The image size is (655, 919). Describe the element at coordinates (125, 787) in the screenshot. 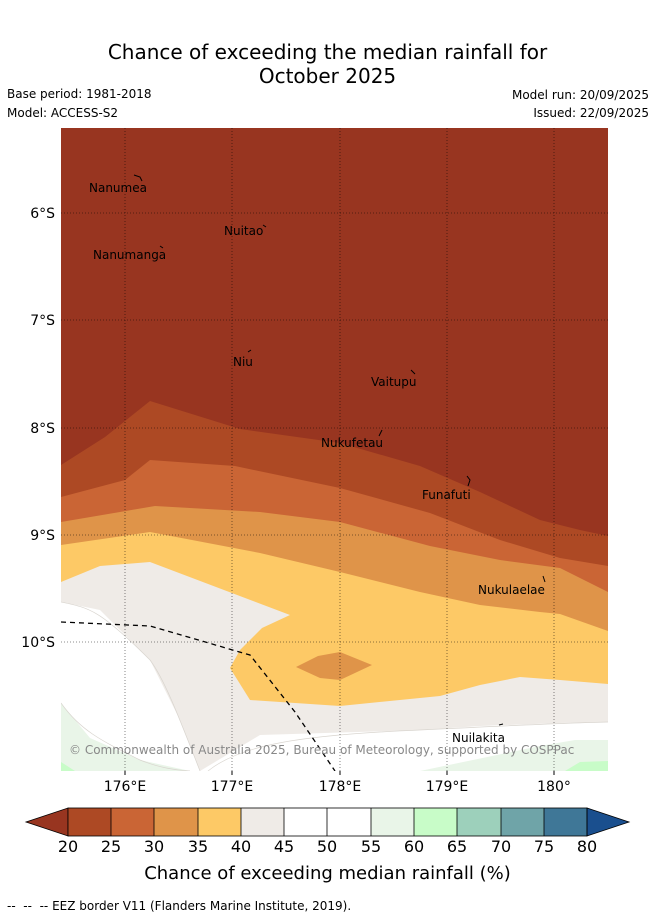

I see `lon-tick-label: 176°E` at that location.